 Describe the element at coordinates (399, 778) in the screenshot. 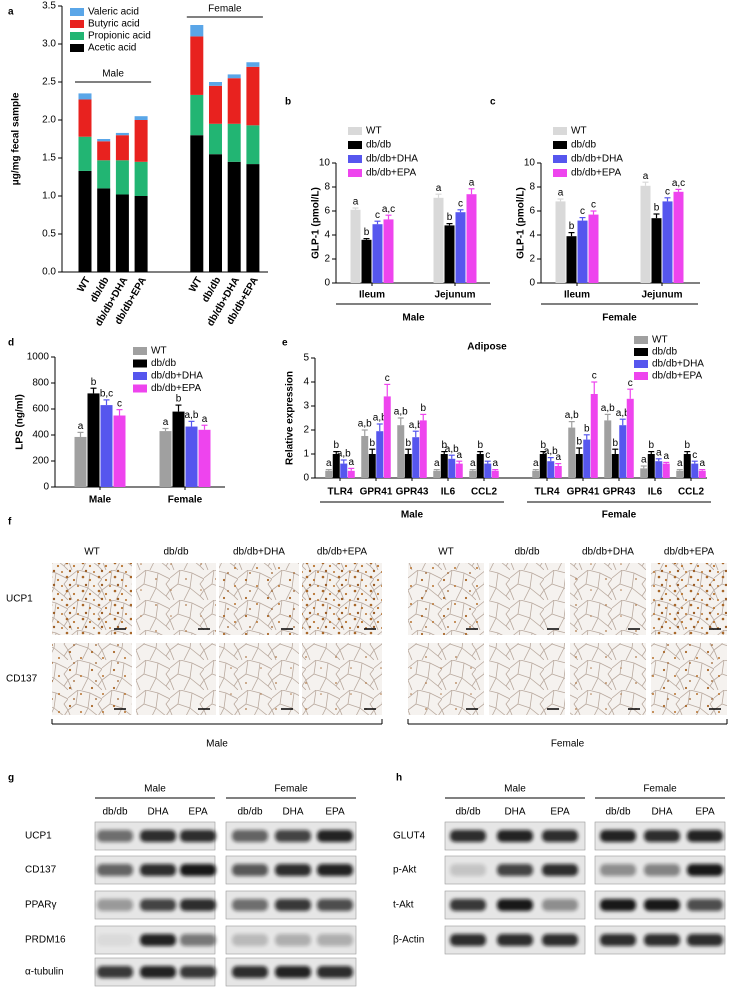

I see `panel-letter: h` at that location.